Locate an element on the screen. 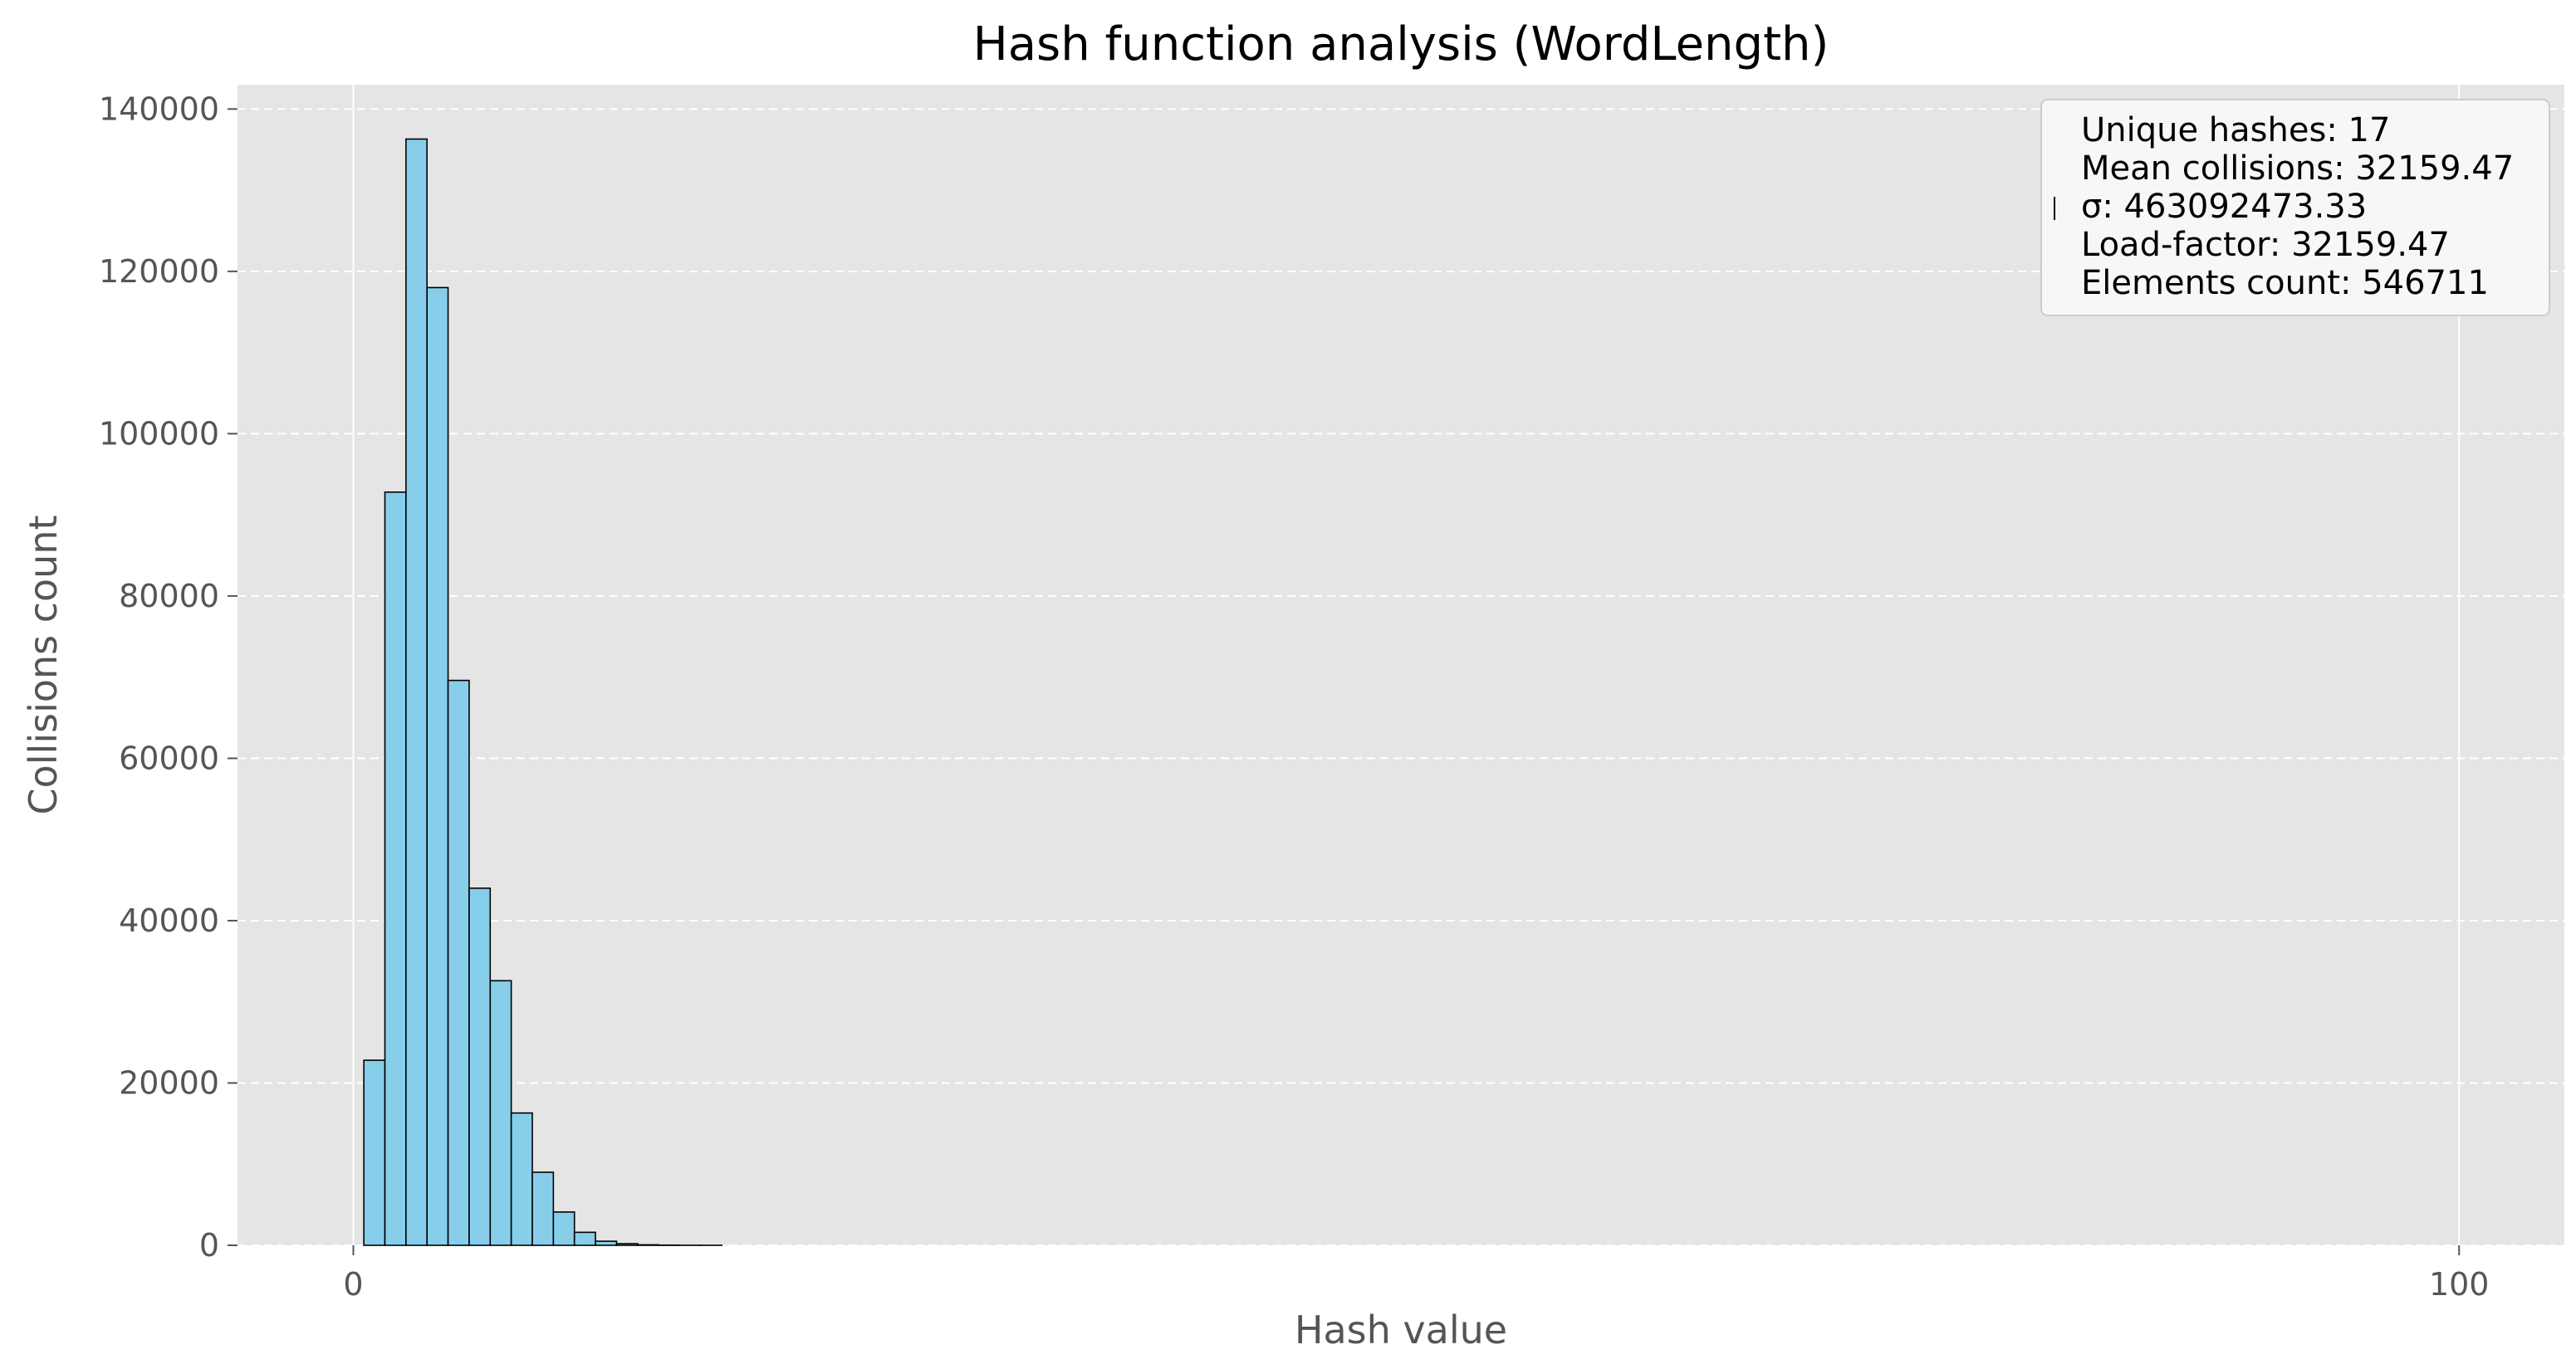 Image resolution: width=2576 pixels, height=1369 pixels. chart-title: Hash function analysis (WordLength) is located at coordinates (1401, 44).